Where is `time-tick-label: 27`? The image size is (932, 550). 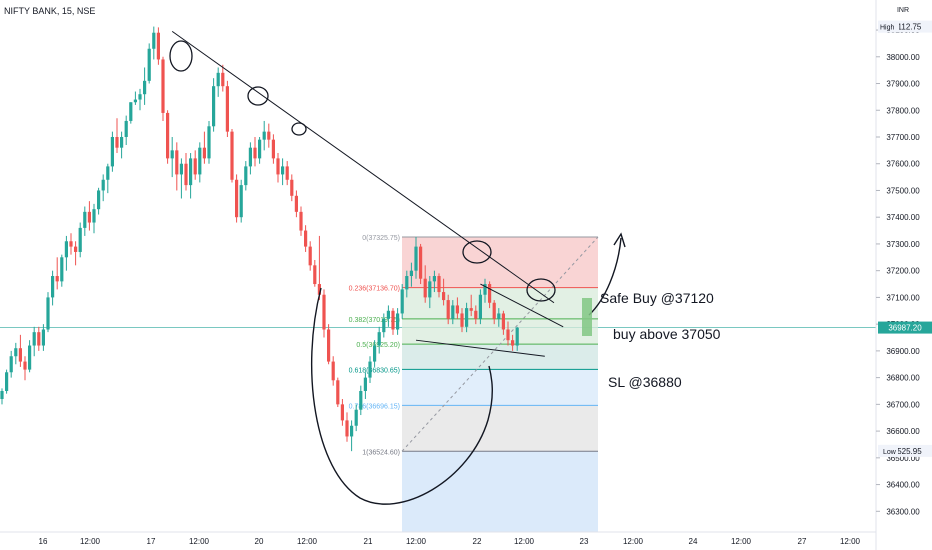 time-tick-label: 27 is located at coordinates (802, 541).